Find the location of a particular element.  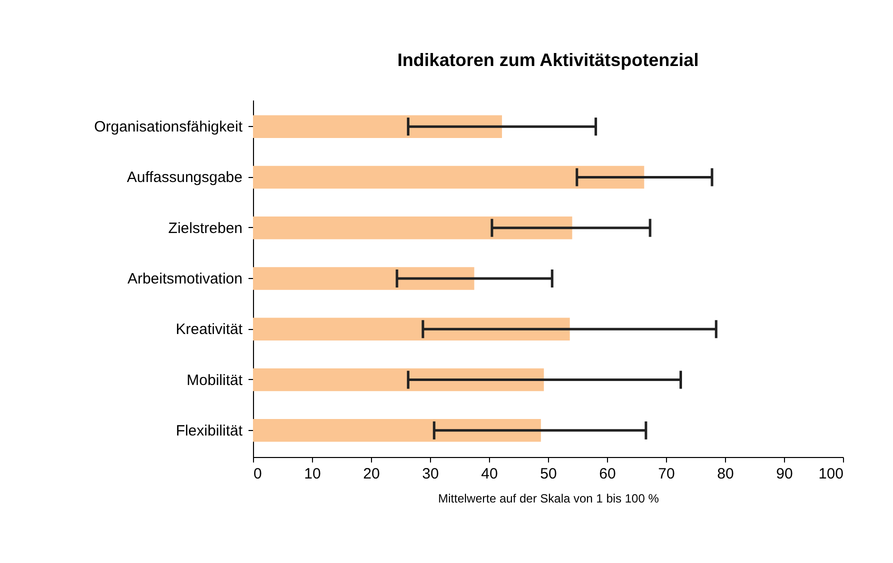

x-tick-label: 20 is located at coordinates (371, 474).